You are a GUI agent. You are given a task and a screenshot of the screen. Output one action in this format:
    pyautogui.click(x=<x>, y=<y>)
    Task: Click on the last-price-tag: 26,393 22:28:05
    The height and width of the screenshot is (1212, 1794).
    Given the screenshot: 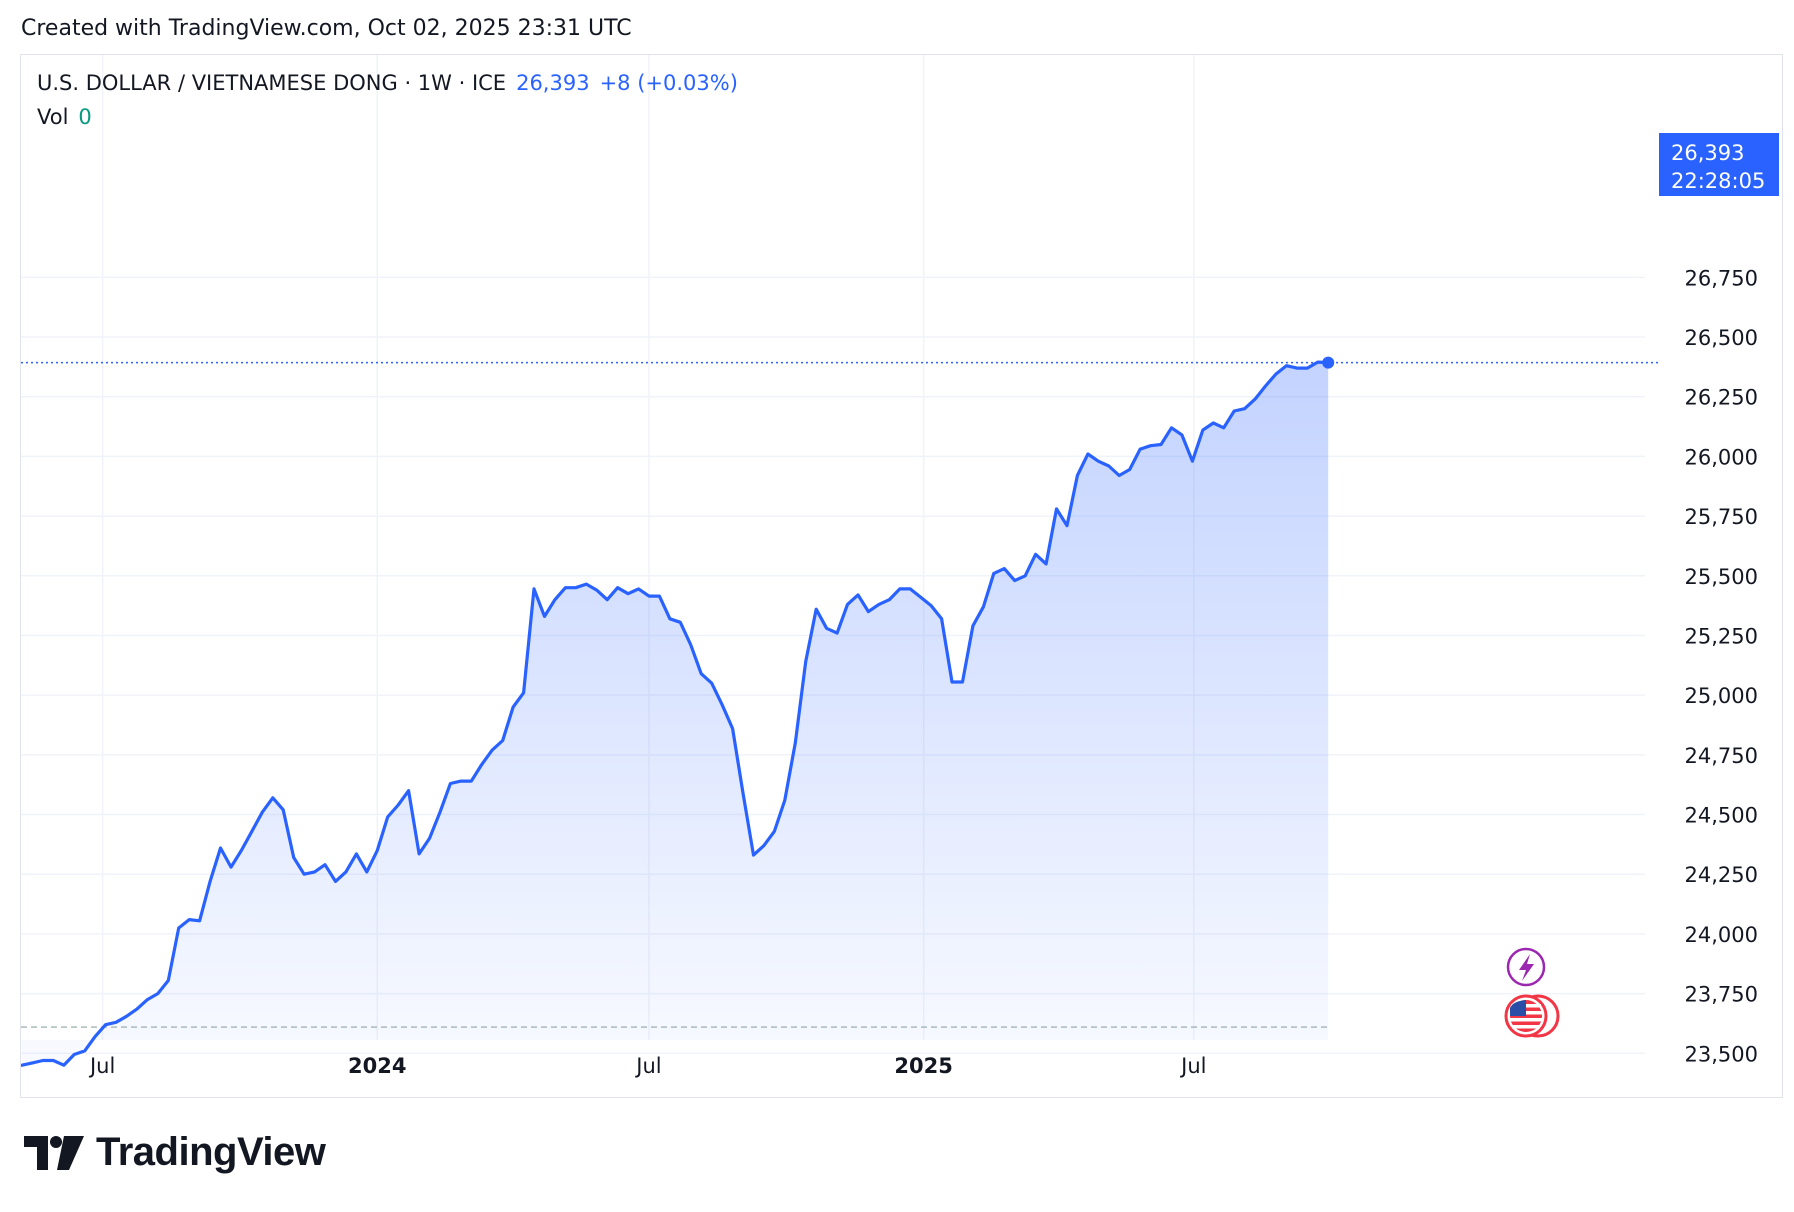 What is the action you would take?
    pyautogui.click(x=1719, y=164)
    